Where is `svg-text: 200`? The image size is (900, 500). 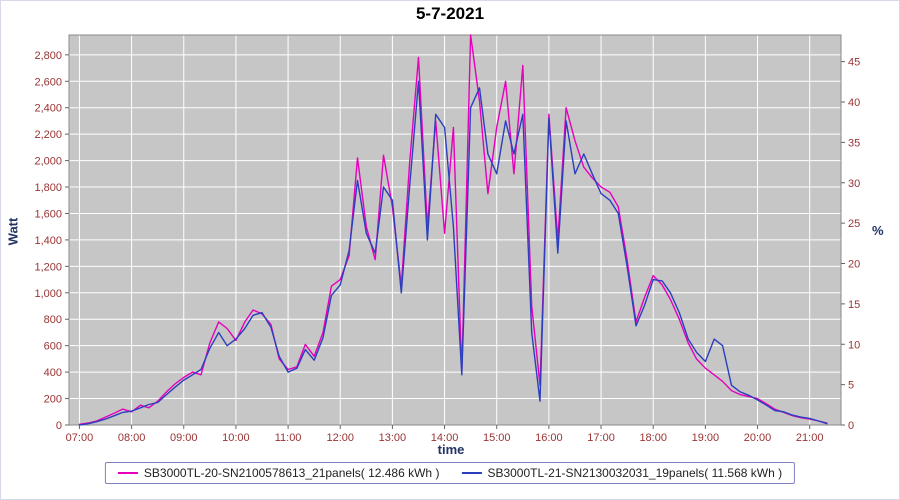 svg-text: 200 is located at coordinates (53, 400).